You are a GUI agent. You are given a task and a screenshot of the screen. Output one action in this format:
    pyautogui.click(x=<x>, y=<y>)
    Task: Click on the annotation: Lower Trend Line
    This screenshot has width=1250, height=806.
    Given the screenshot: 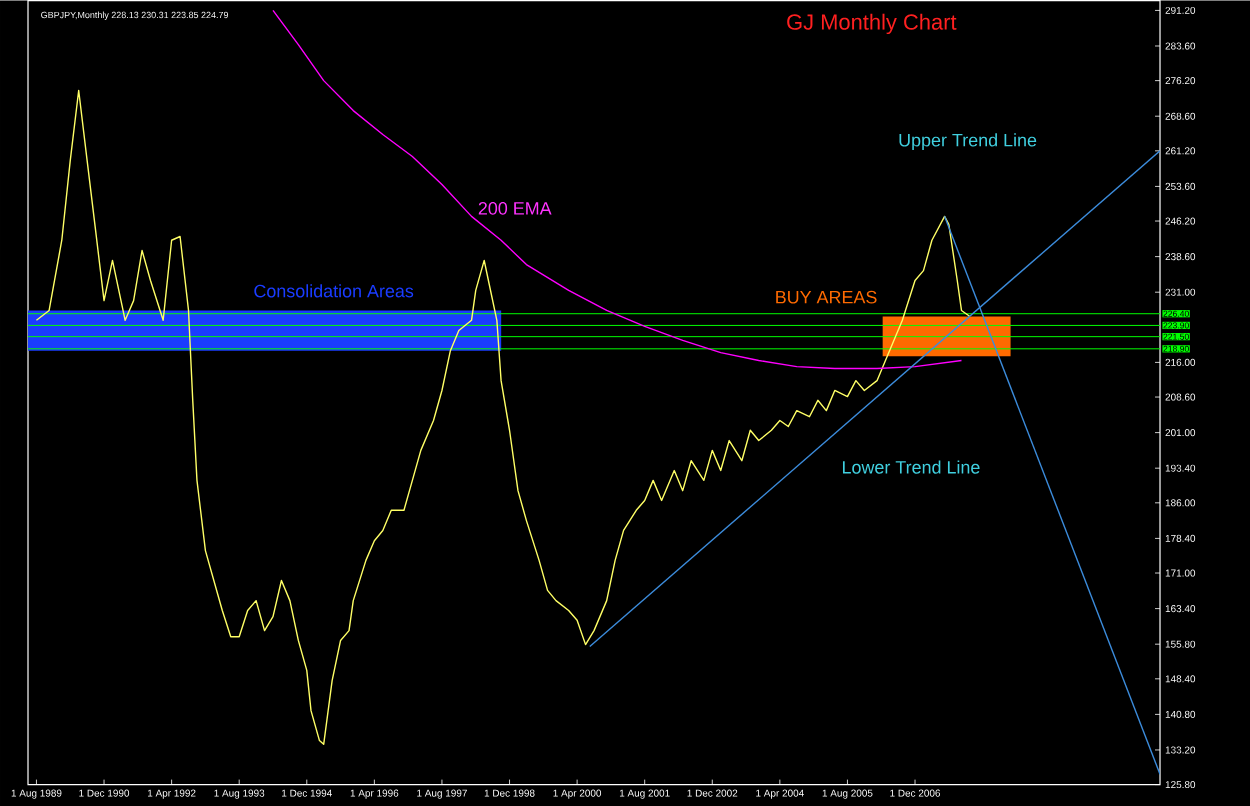 What is the action you would take?
    pyautogui.click(x=911, y=467)
    